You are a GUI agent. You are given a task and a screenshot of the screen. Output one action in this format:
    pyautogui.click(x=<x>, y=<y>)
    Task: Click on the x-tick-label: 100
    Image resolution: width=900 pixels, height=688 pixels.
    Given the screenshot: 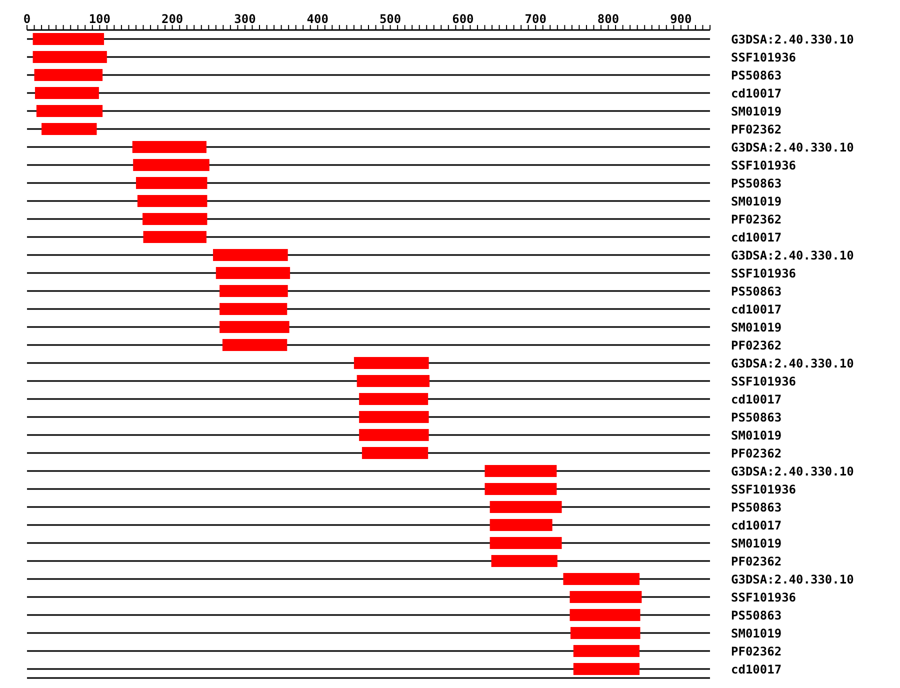 What is the action you would take?
    pyautogui.click(x=99, y=19)
    